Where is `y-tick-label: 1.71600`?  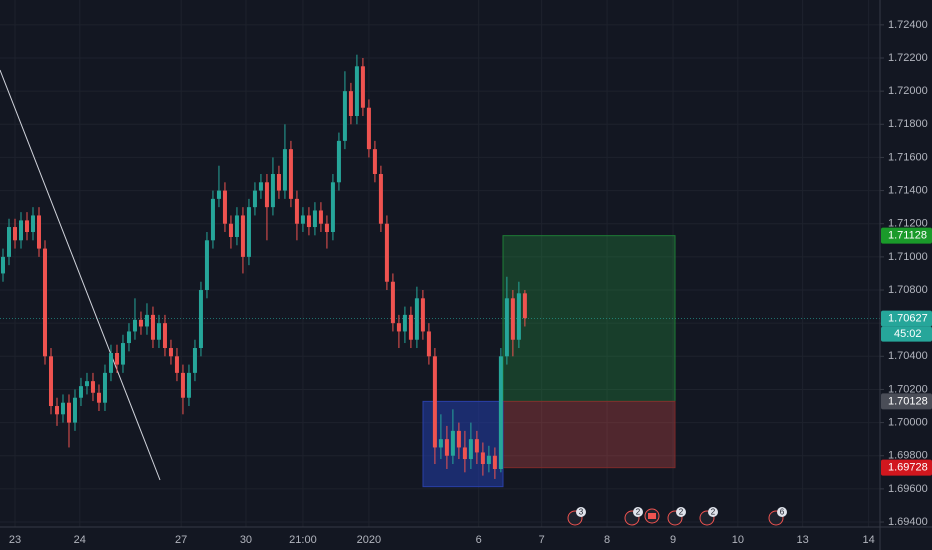
y-tick-label: 1.71600 is located at coordinates (908, 157).